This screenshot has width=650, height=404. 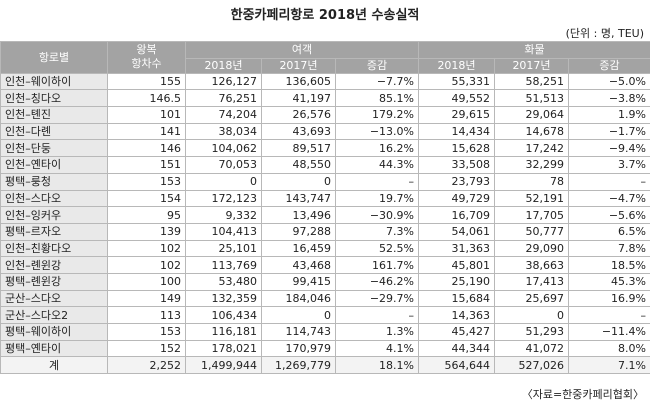 What do you see at coordinates (223, 298) in the screenshot?
I see `value-cell: 132,359` at bounding box center [223, 298].